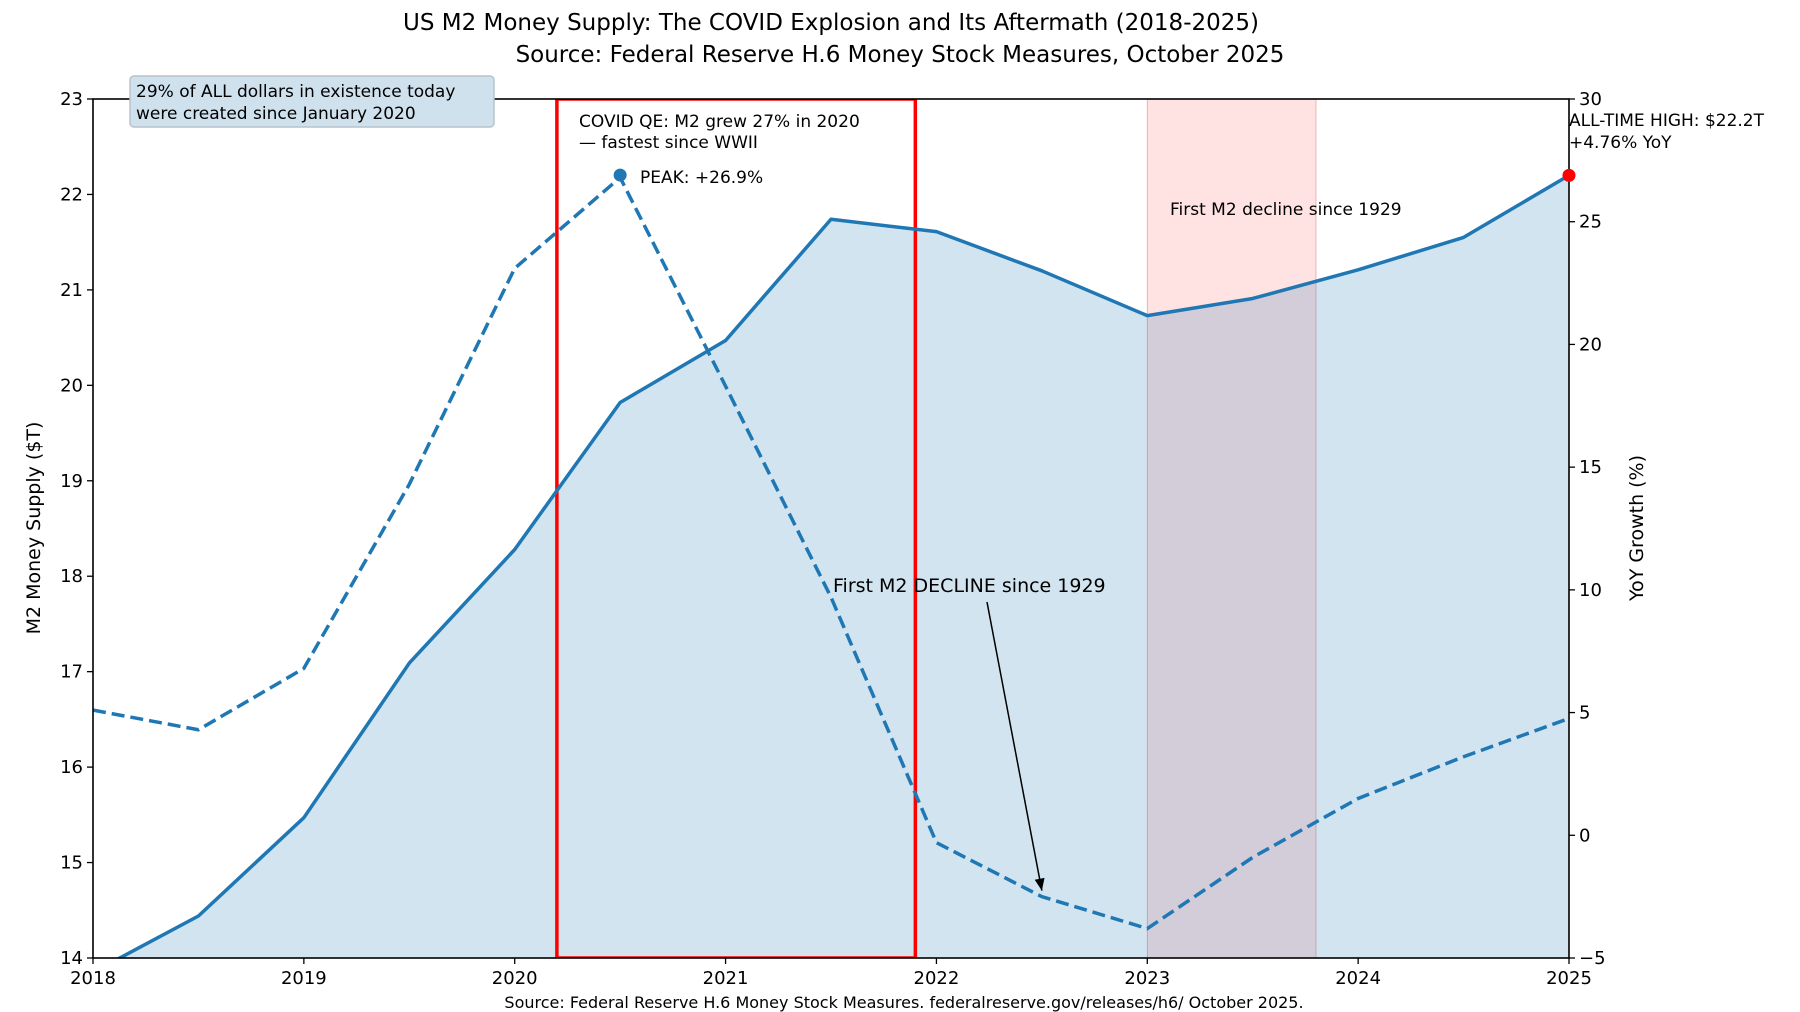 This screenshot has height=1012, width=1800. What do you see at coordinates (71, 194) in the screenshot?
I see `y-tick-label: 22` at bounding box center [71, 194].